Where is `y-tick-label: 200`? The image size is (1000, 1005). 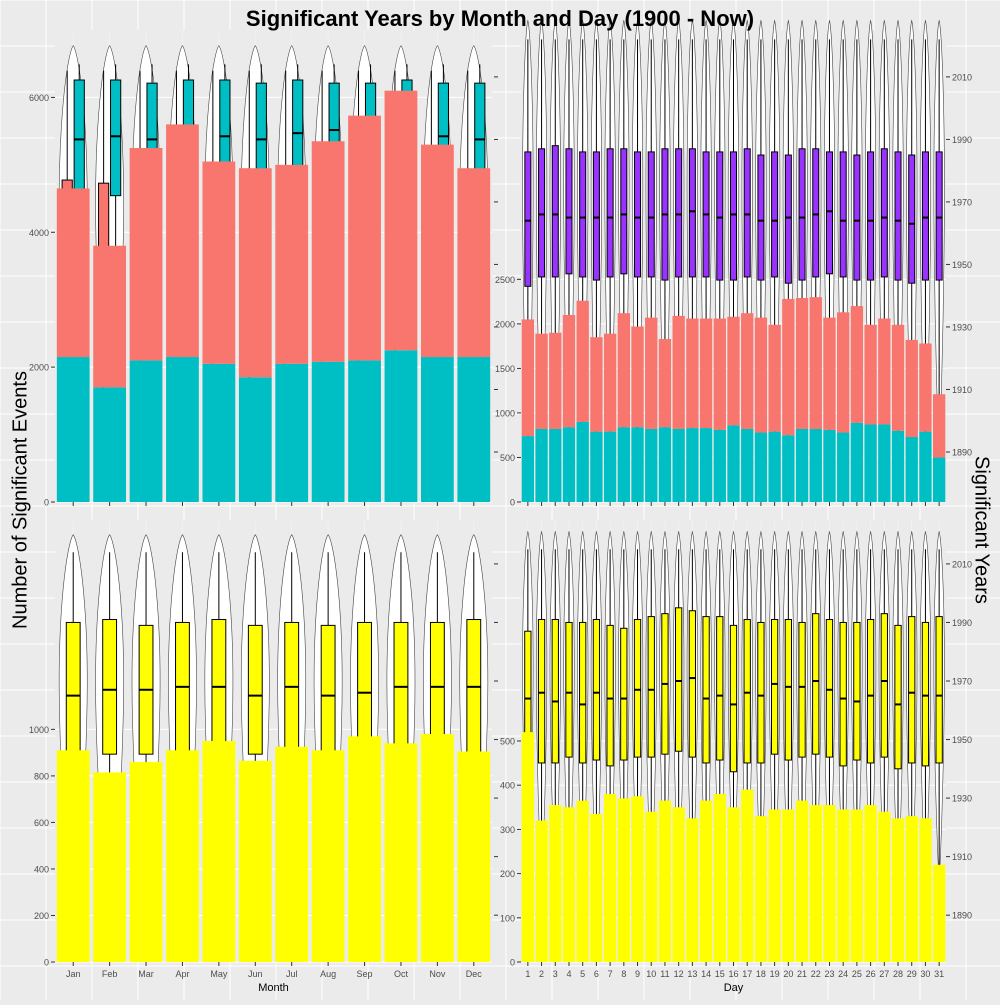
y-tick-label: 200 is located at coordinates (507, 874).